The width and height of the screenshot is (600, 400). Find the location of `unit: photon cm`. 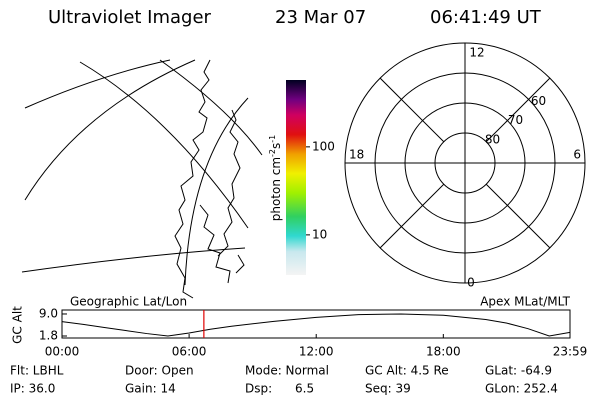

unit: photon cm is located at coordinates (276, 189).